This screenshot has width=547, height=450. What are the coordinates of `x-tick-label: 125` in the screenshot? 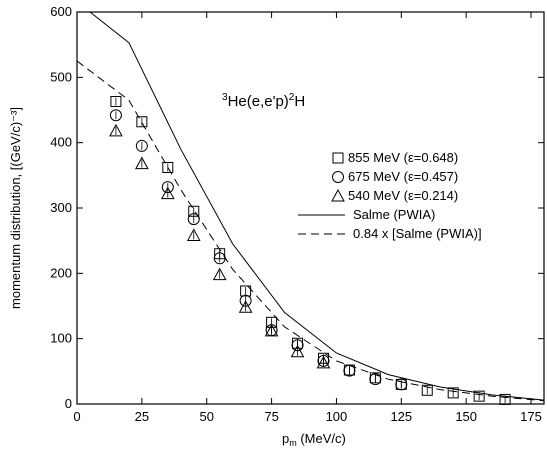 It's located at (401, 416).